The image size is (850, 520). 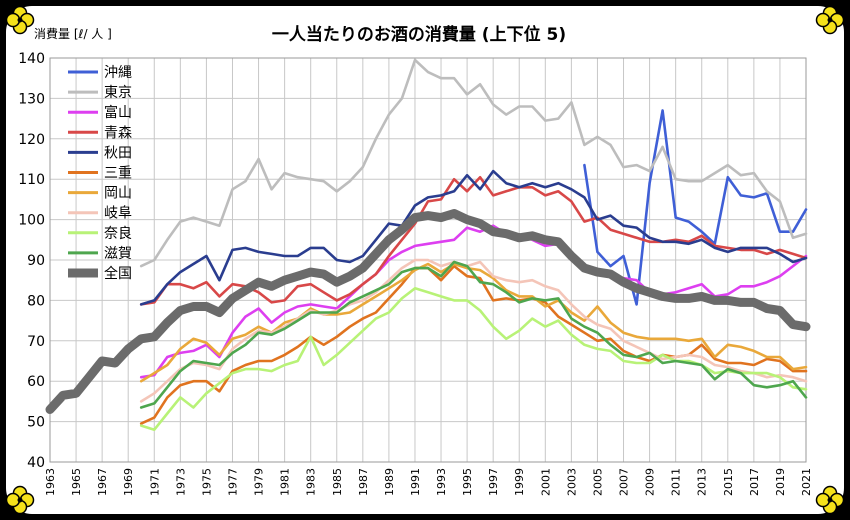 What do you see at coordinates (118, 254) in the screenshot?
I see `legend-label: 滋賀` at bounding box center [118, 254].